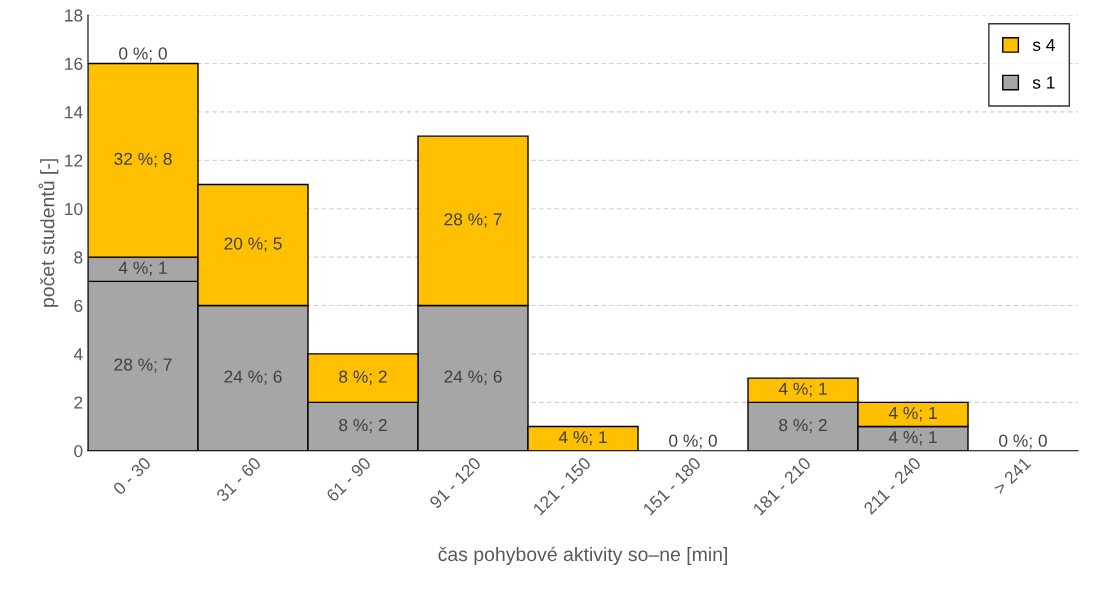 Image resolution: width=1100 pixels, height=605 pixels. What do you see at coordinates (562, 486) in the screenshot?
I see `x-tick-label: 121 - 150` at bounding box center [562, 486].